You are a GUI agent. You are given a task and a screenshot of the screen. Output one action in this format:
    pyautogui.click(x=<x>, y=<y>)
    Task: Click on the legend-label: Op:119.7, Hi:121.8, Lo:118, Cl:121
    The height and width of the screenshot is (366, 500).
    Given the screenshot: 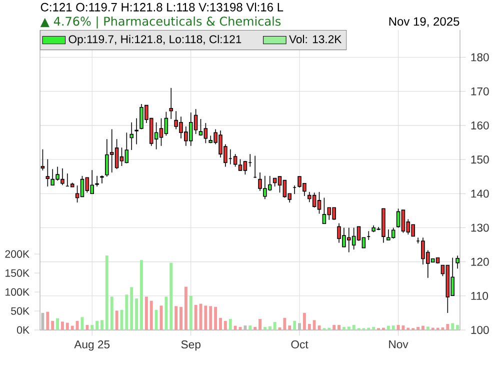 What is the action you would take?
    pyautogui.click(x=155, y=40)
    